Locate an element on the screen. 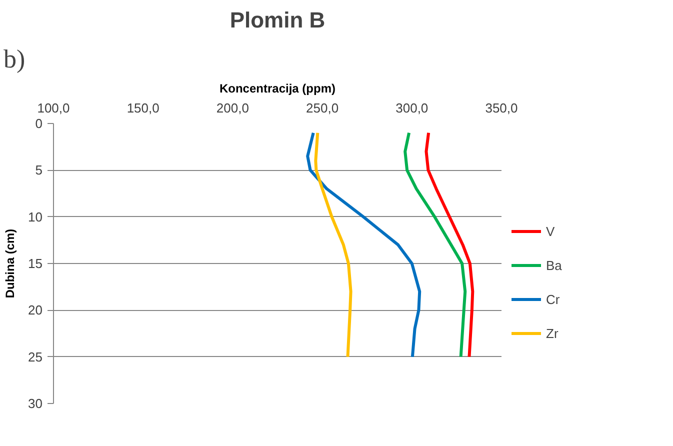  y-tick-label: 10 is located at coordinates (35, 216).